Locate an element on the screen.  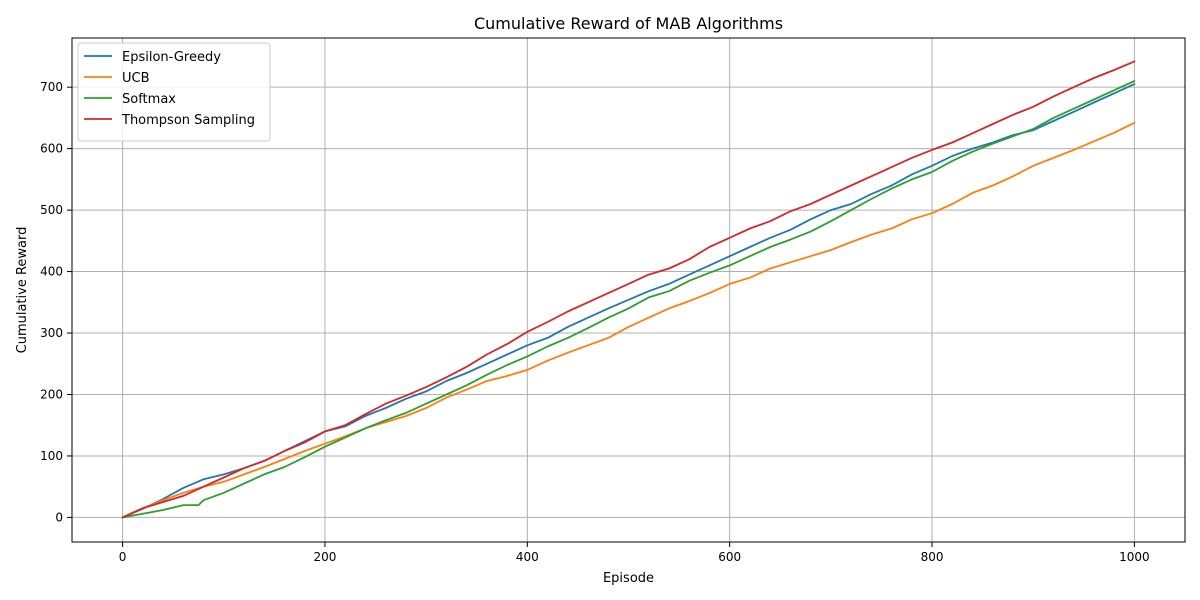
chart-title: Cumulative Reward of MAB Algorithms is located at coordinates (628, 23).